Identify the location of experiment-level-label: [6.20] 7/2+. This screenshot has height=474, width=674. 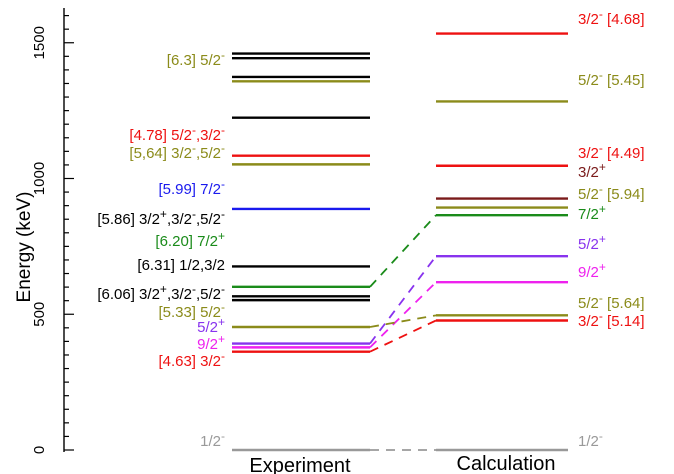
(190, 239).